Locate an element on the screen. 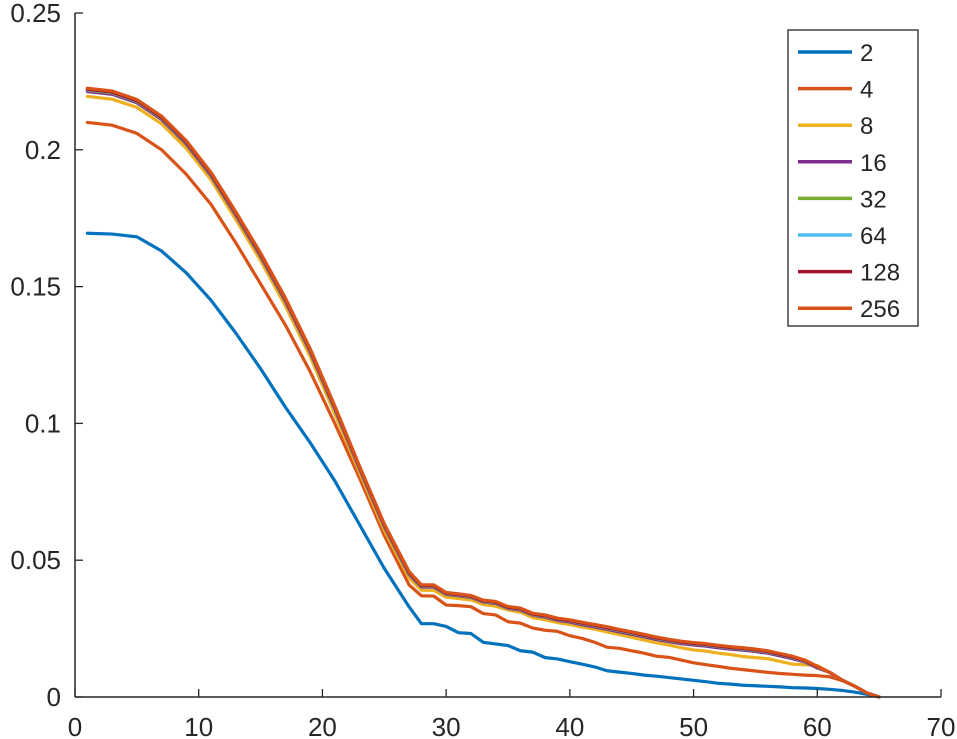 Image resolution: width=957 pixels, height=739 pixels. legend-label: 64 is located at coordinates (873, 236).